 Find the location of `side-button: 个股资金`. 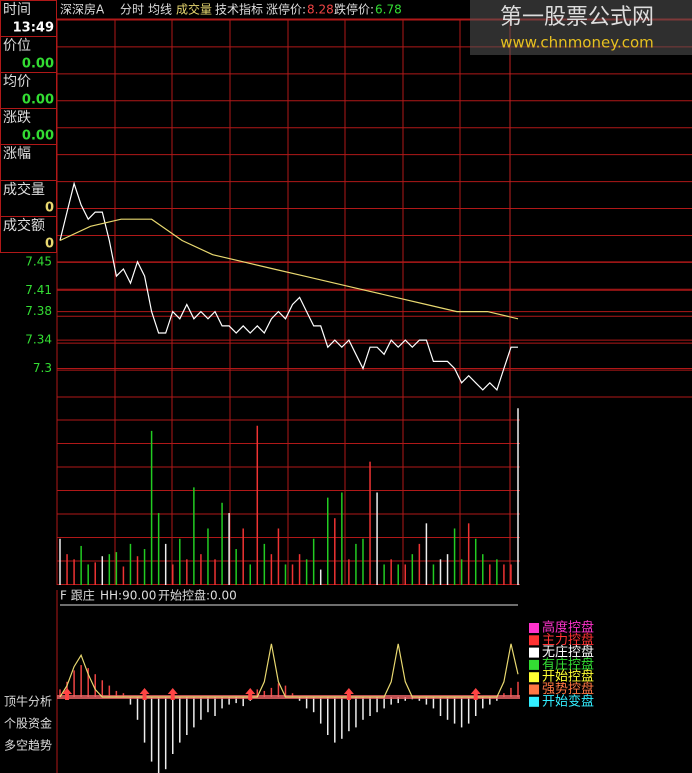

side-button: 个股资金 is located at coordinates (28, 723).